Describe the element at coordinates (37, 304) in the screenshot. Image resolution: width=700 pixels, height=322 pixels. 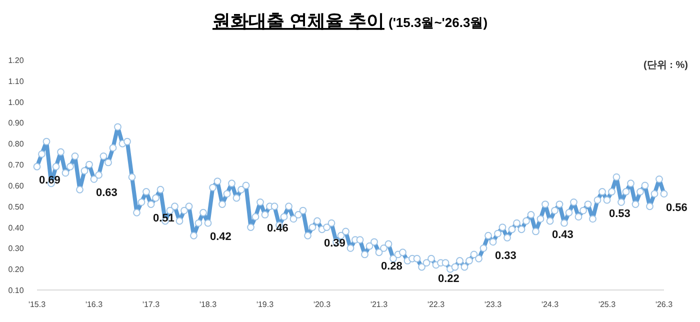
I see `x-tick-label: '15.3` at that location.